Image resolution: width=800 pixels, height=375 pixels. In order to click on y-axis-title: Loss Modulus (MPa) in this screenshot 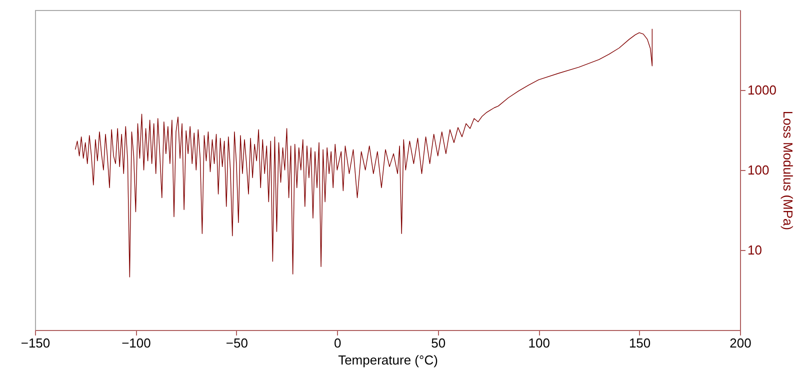, I will do `click(788, 170)`.